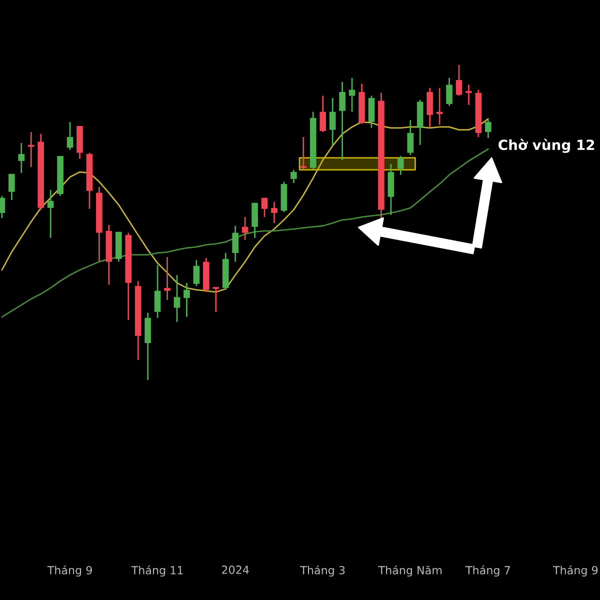 This screenshot has width=600, height=600. Describe the element at coordinates (487, 571) in the screenshot. I see `x-tick-label: Tháng 7` at that location.